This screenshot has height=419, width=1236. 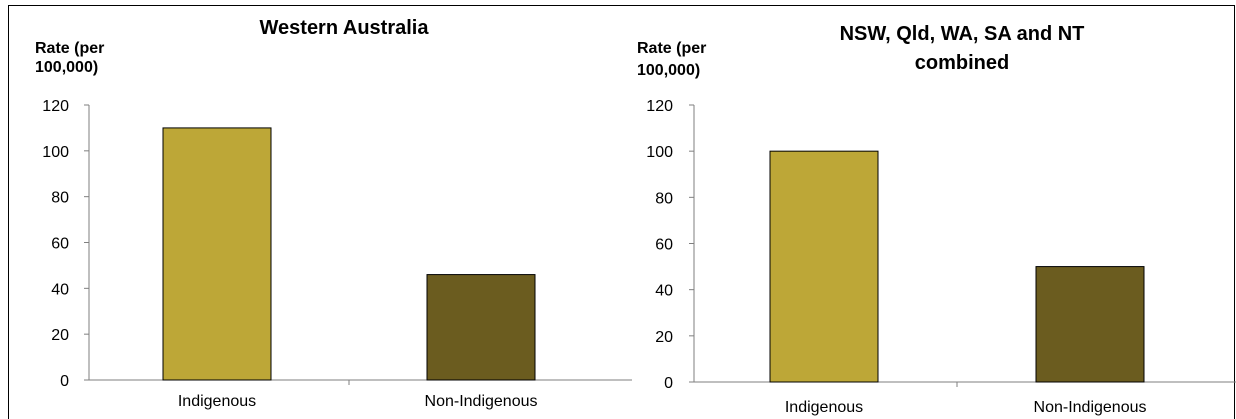 What do you see at coordinates (824, 266) in the screenshot?
I see `chart2-bar-indigenous` at bounding box center [824, 266].